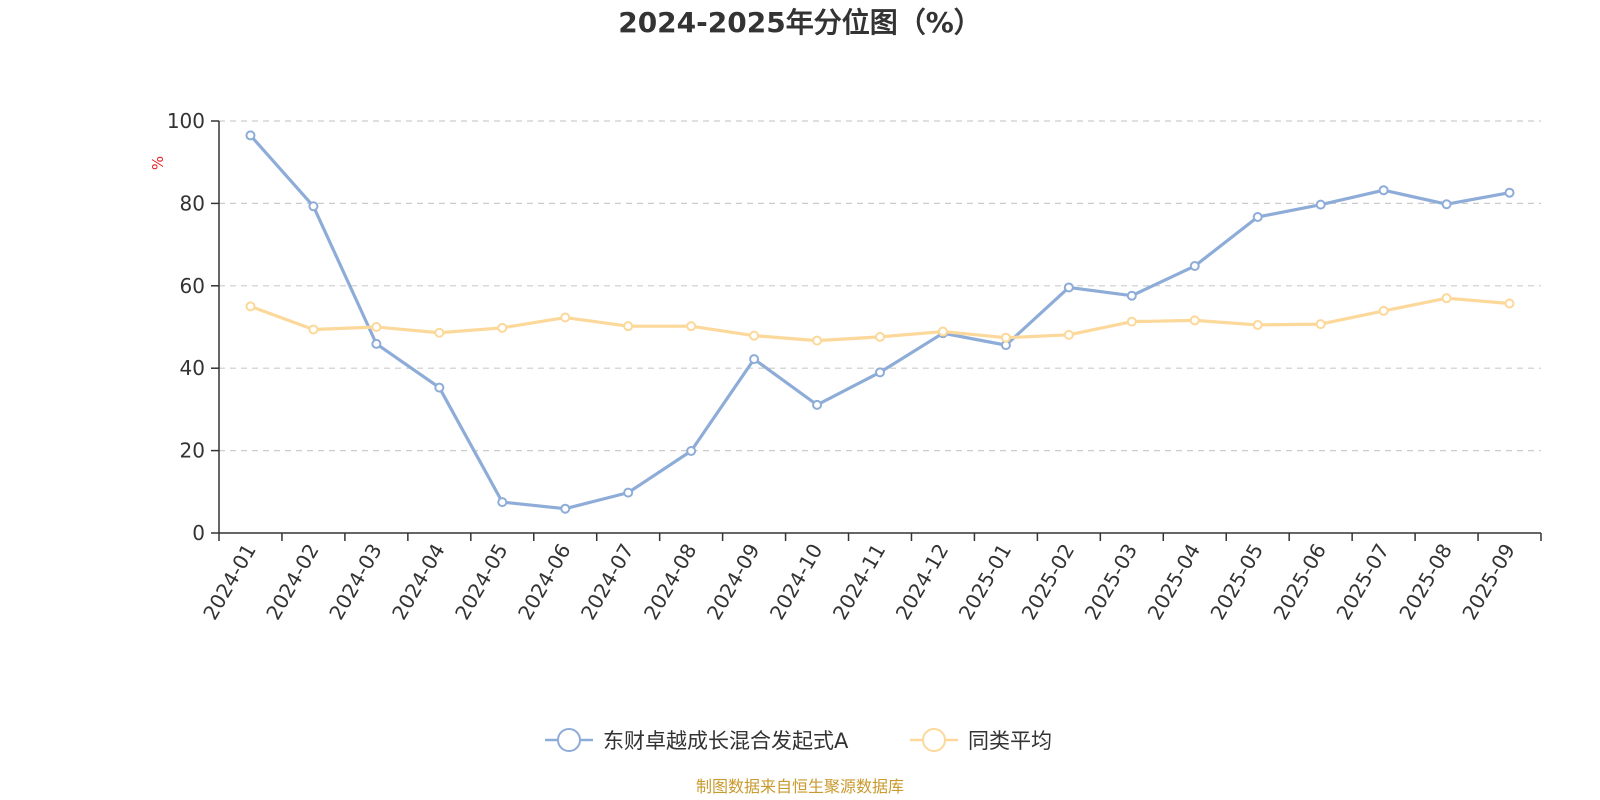 This screenshot has width=1600, height=800. I want to click on x-tick-label: 2025-08, so click(1425, 582).